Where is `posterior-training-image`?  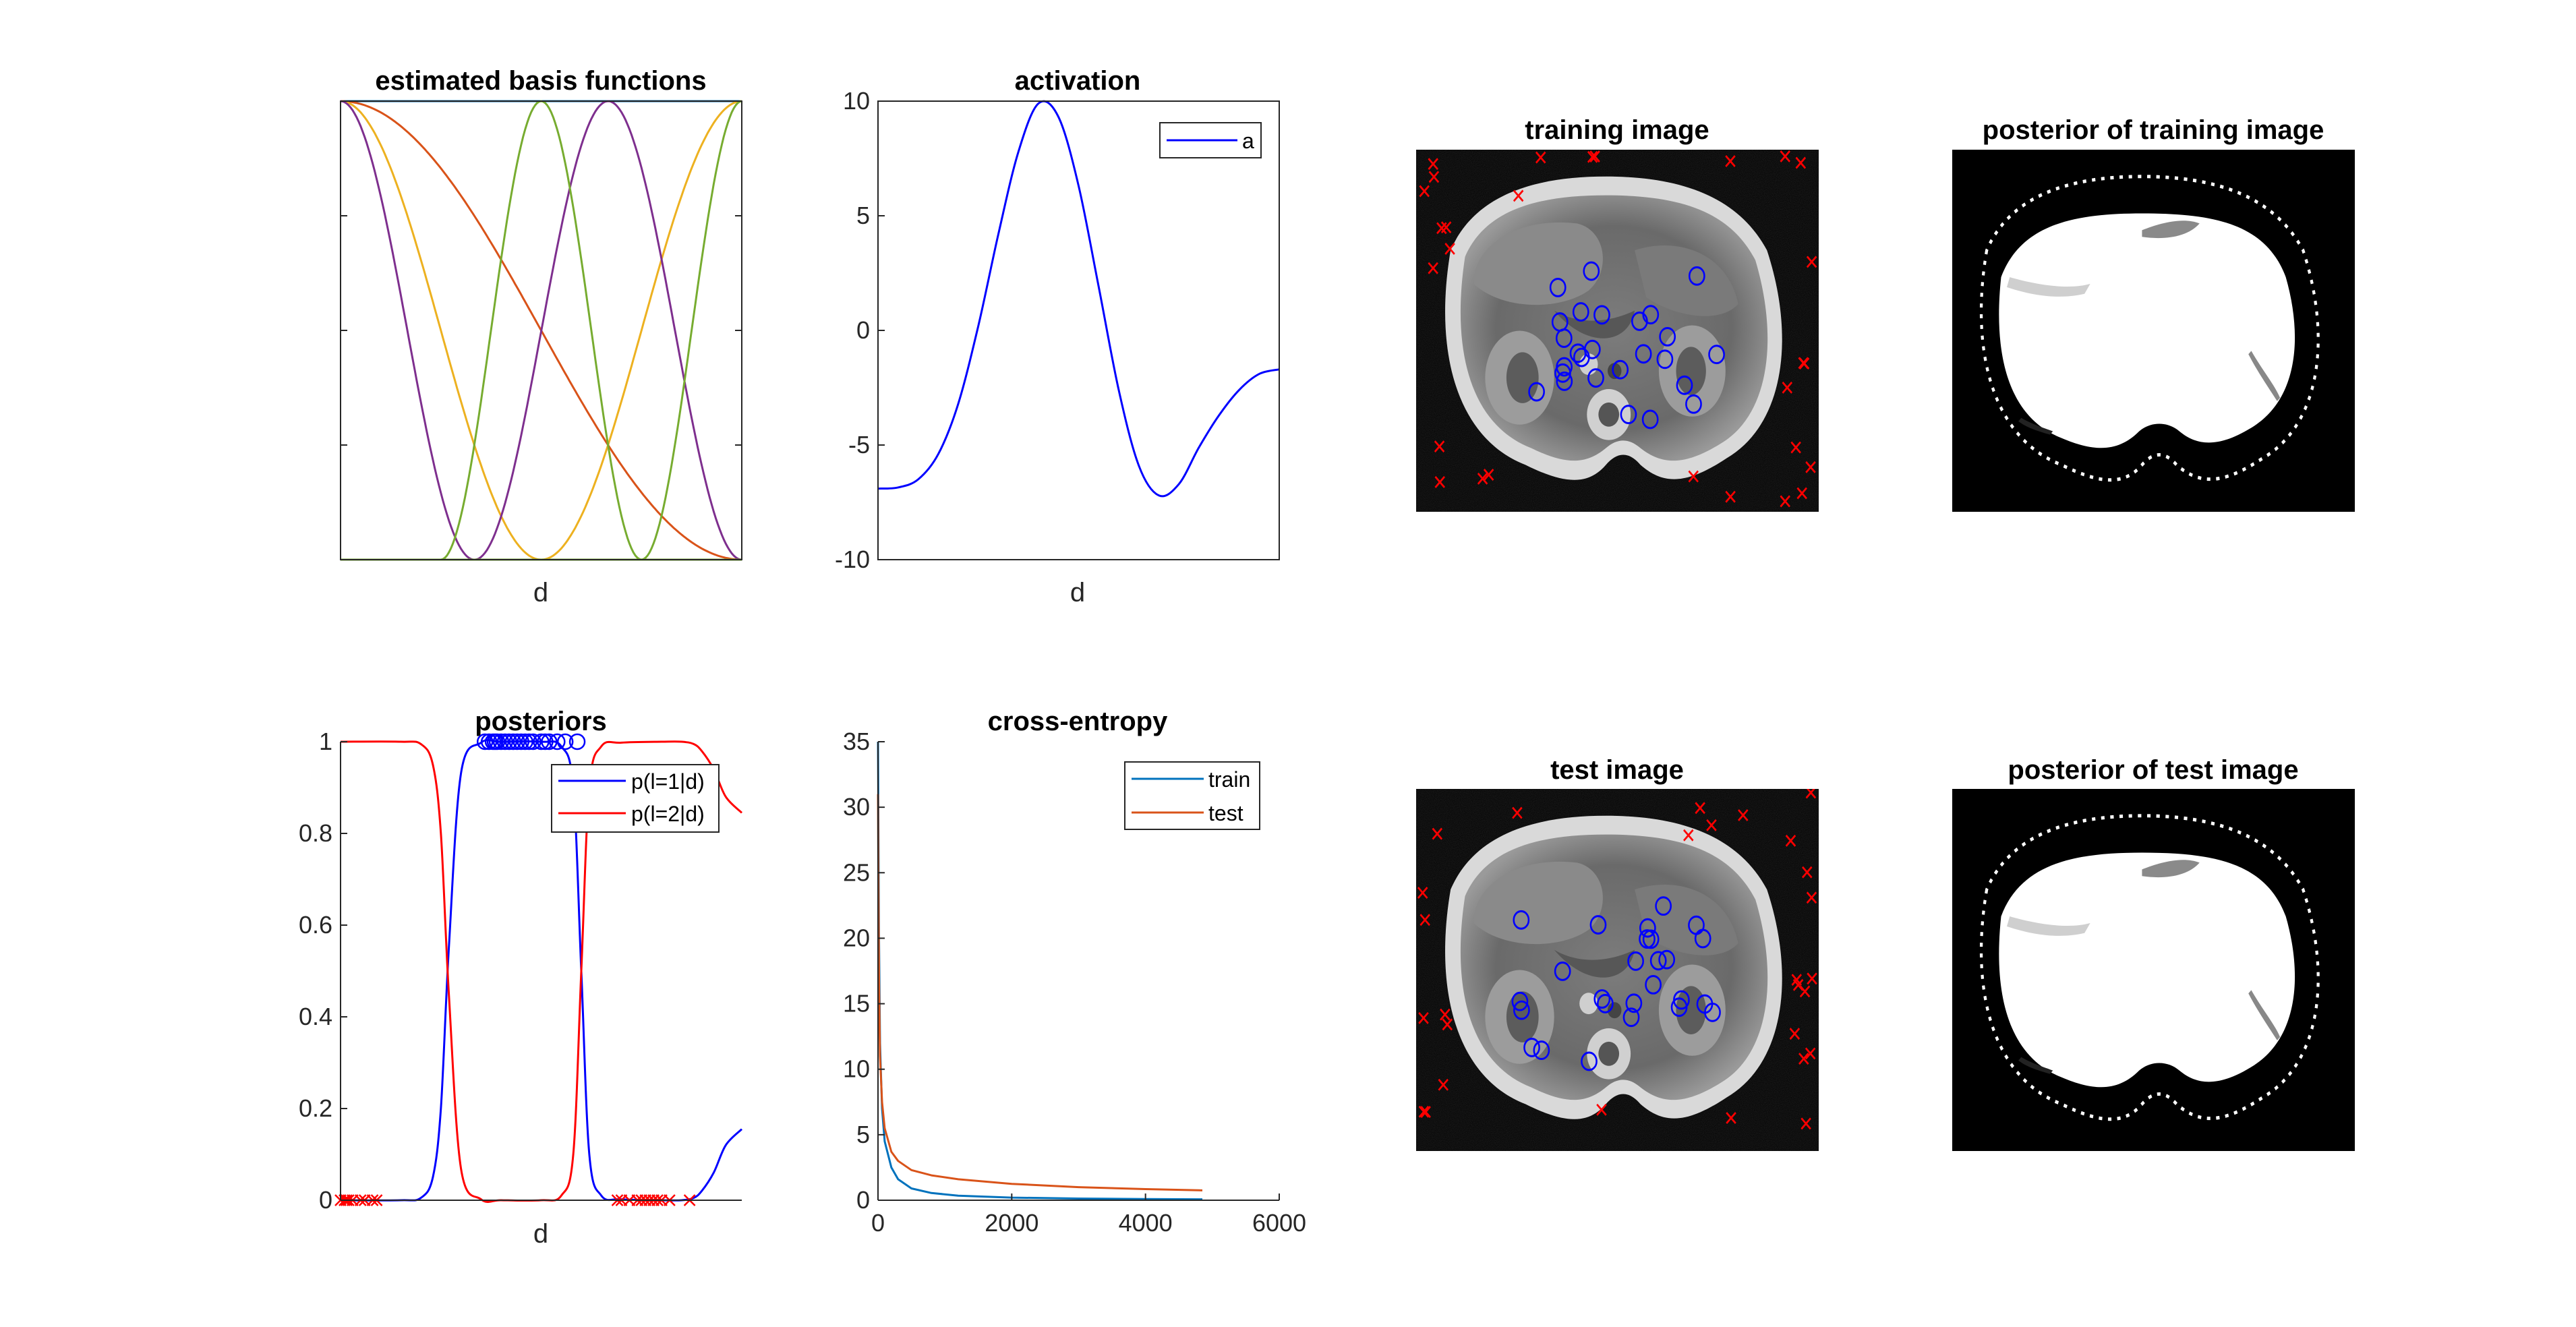
posterior-training-image is located at coordinates (2154, 331).